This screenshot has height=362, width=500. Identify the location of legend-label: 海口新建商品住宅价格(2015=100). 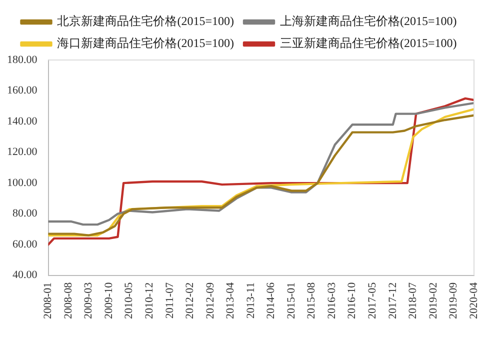
(145, 43).